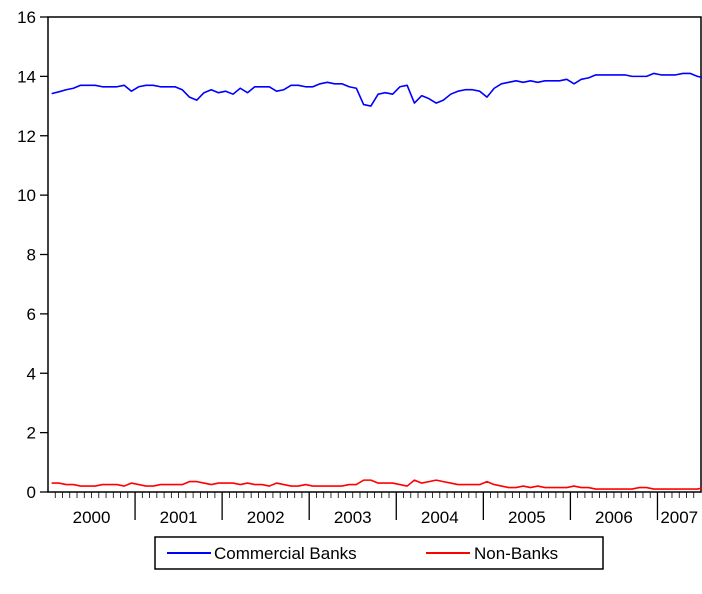 Image resolution: width=702 pixels, height=594 pixels. Describe the element at coordinates (516, 553) in the screenshot. I see `legend-label-non-banks: Non-Banks` at that location.